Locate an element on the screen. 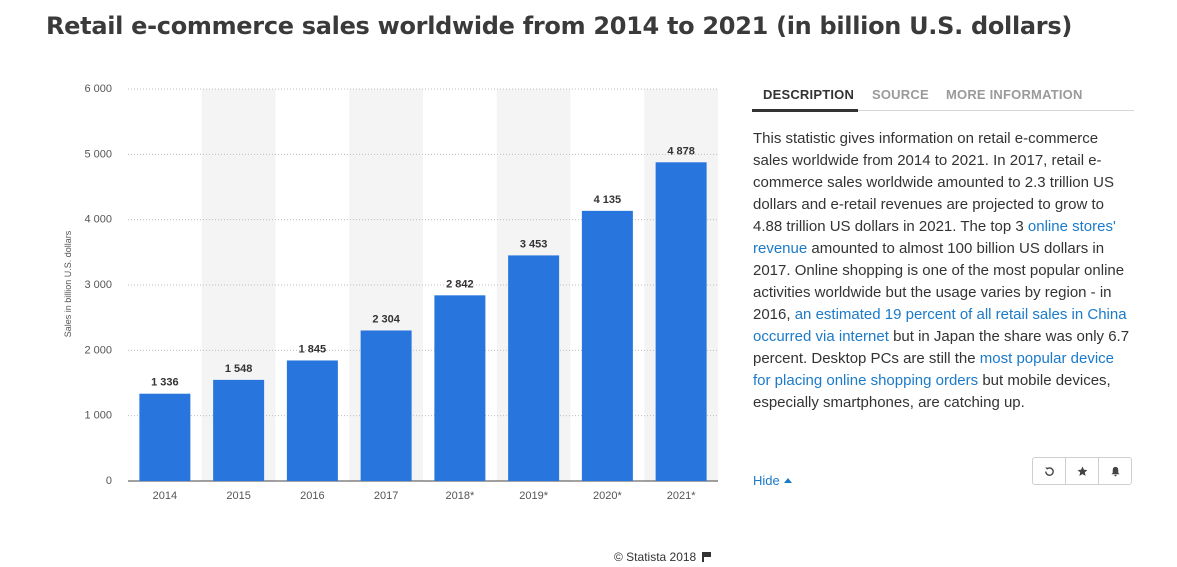 The height and width of the screenshot is (567, 1177). y-tick-label: 5 000 is located at coordinates (98, 154).